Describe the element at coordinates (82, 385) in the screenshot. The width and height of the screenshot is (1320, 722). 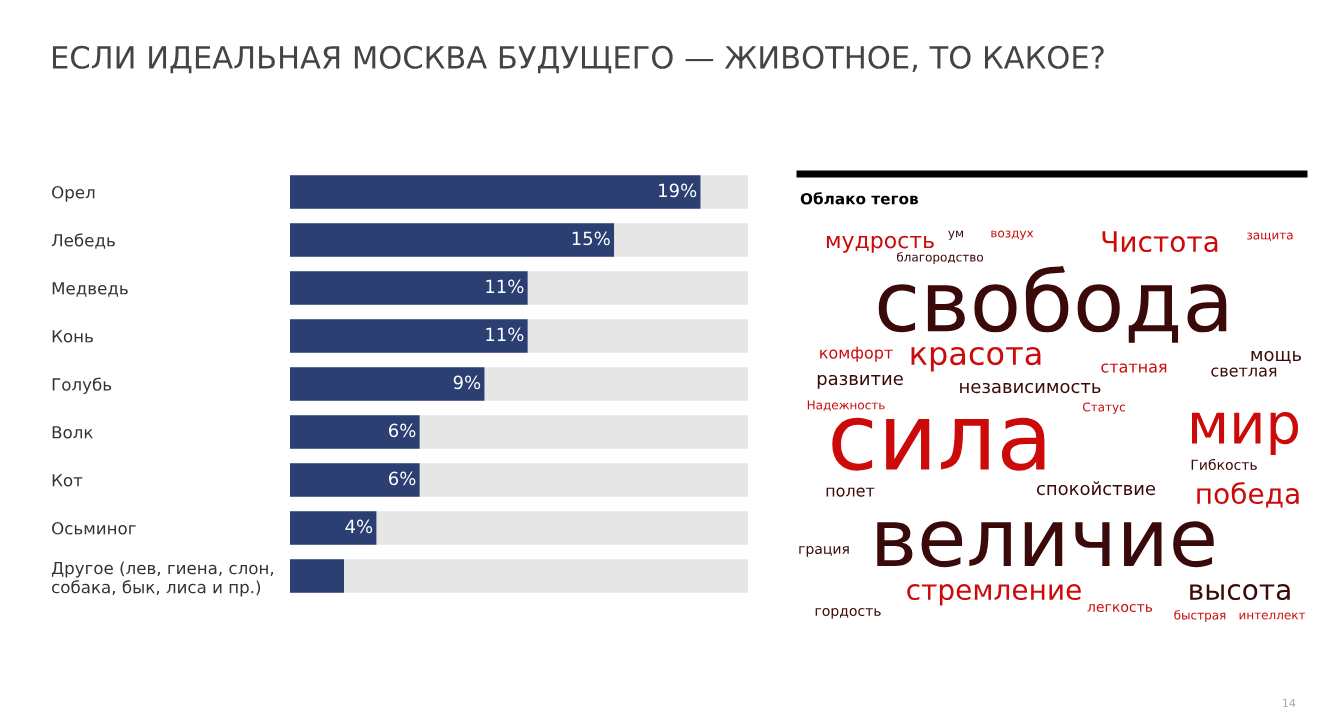
I see `y-tick-label: Голубь` at that location.